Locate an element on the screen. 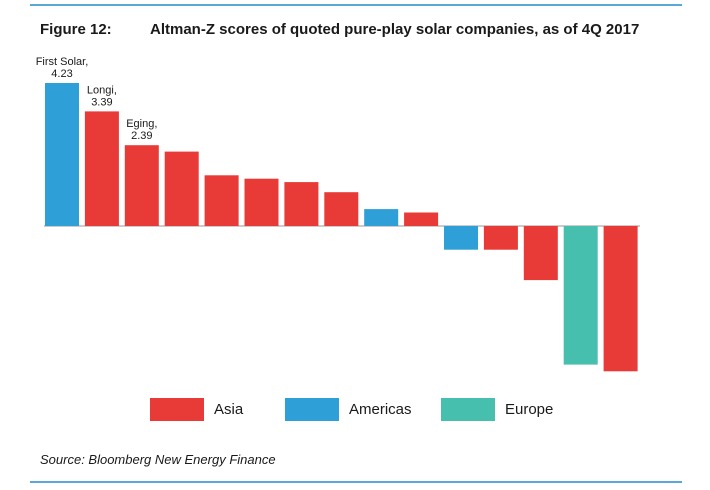  data-label-3: Eging, 2.39 is located at coordinates (141, 130).